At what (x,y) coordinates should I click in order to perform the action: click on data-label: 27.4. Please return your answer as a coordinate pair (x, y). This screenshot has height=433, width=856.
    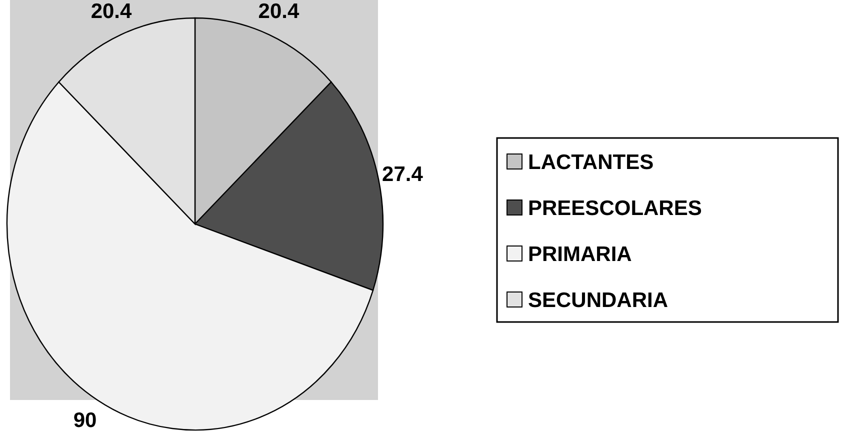
    Looking at the image, I should click on (403, 174).